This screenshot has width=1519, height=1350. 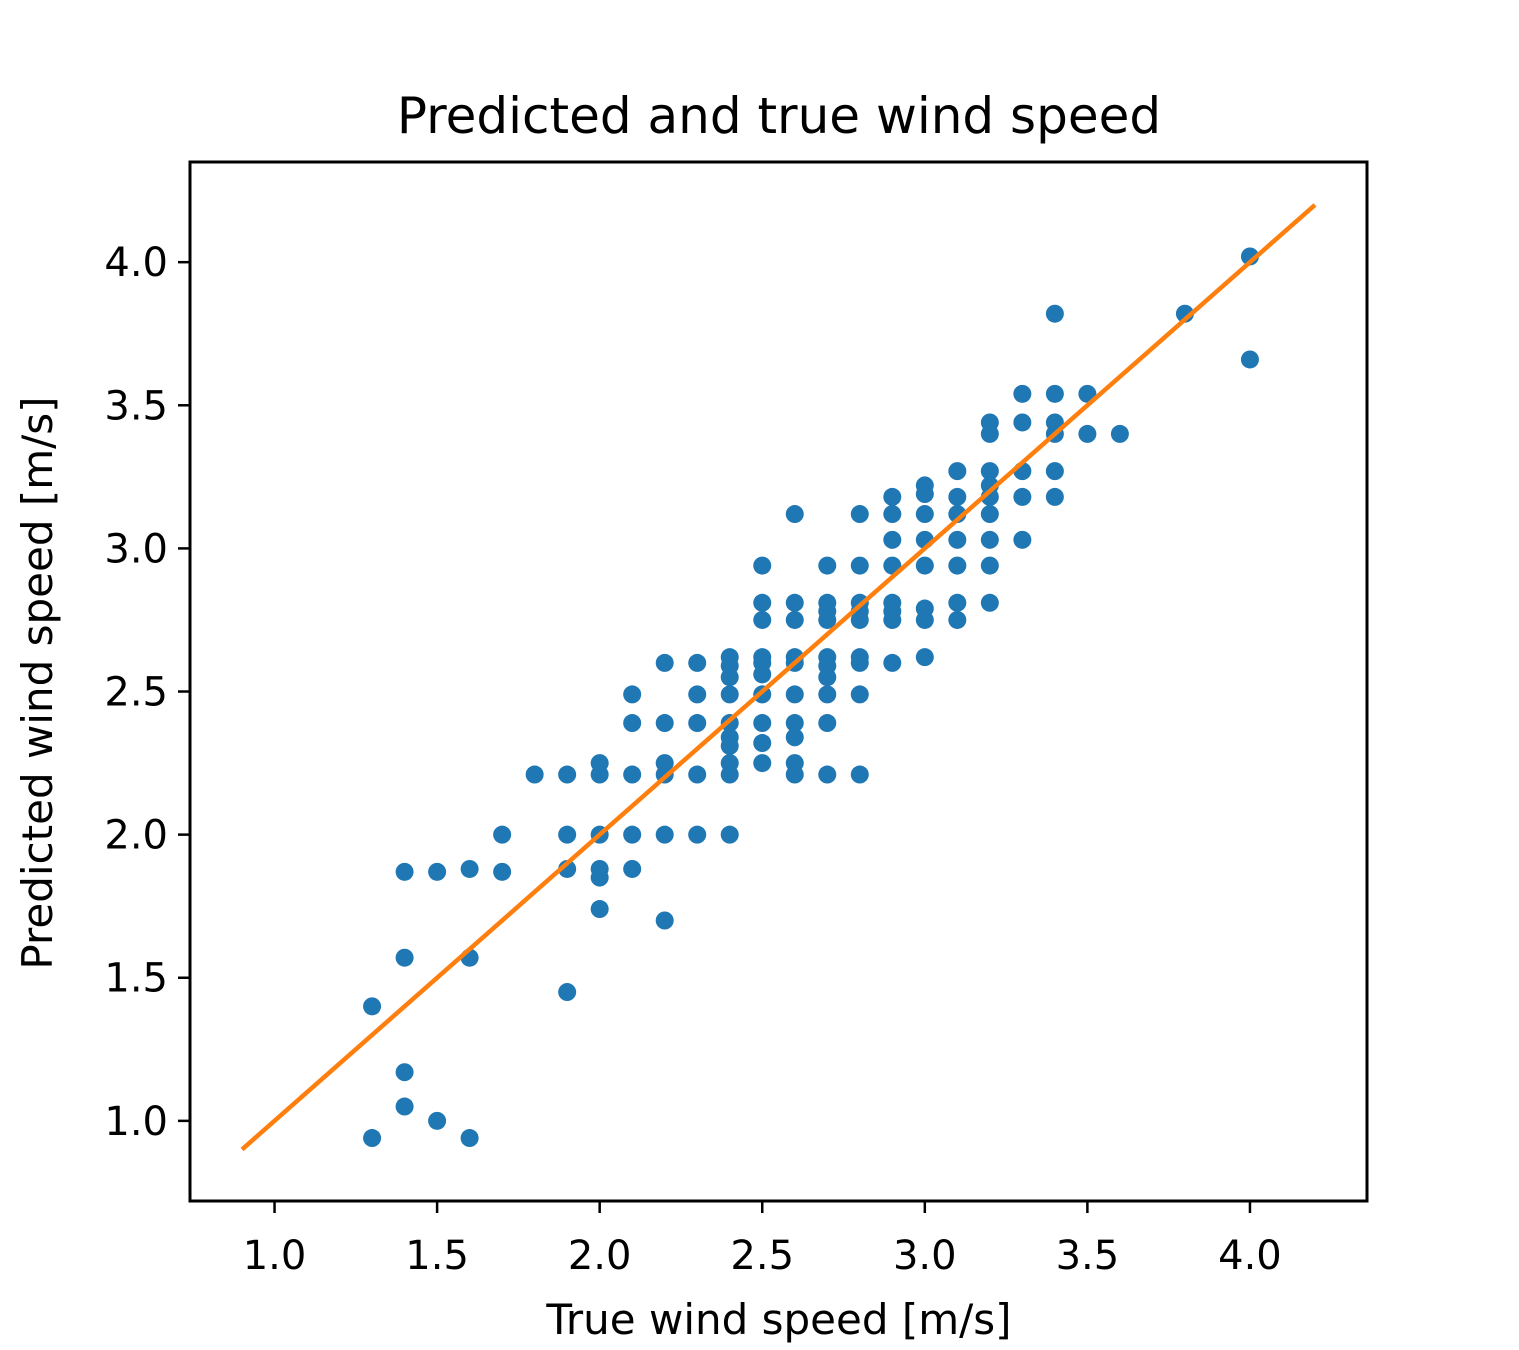 What do you see at coordinates (136, 549) in the screenshot?
I see `y-tick-label: 3.0` at bounding box center [136, 549].